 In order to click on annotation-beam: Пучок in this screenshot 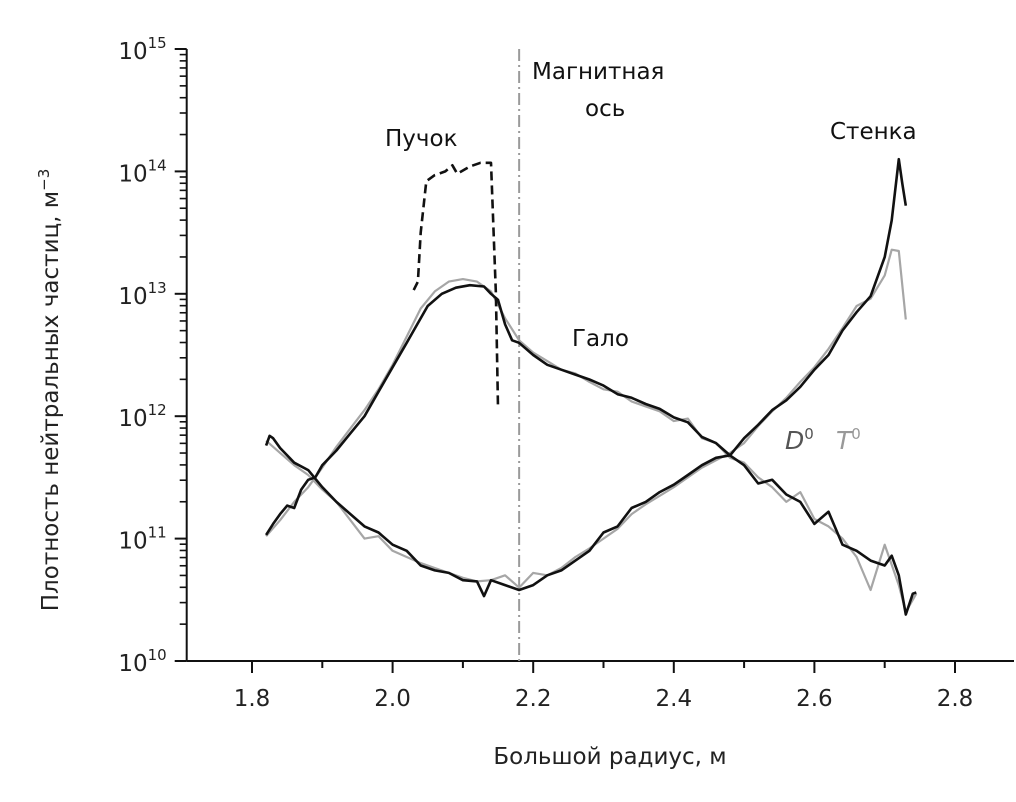, I will do `click(421, 139)`.